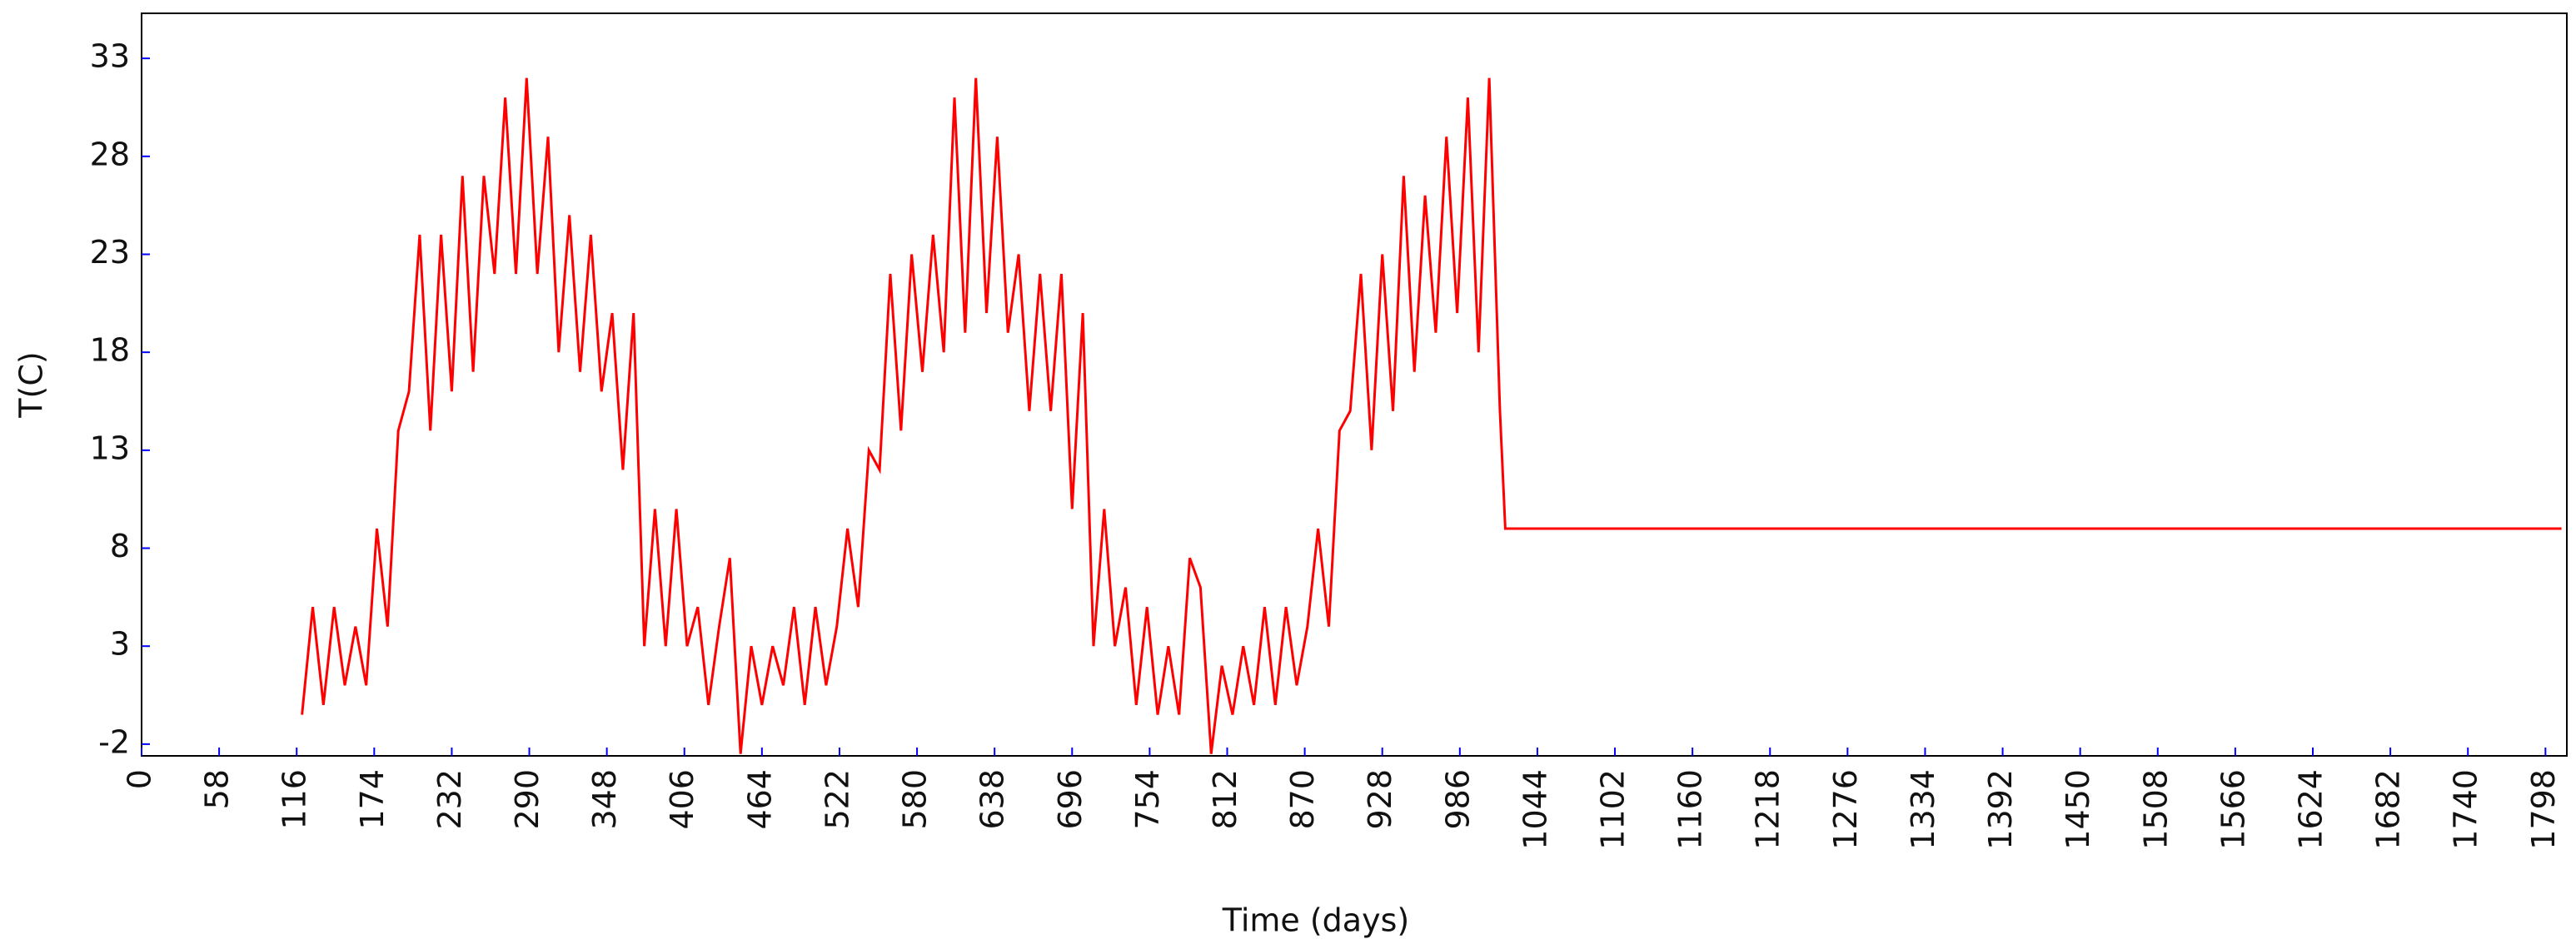  I want to click on x-tick-label: 986, so click(1458, 799).